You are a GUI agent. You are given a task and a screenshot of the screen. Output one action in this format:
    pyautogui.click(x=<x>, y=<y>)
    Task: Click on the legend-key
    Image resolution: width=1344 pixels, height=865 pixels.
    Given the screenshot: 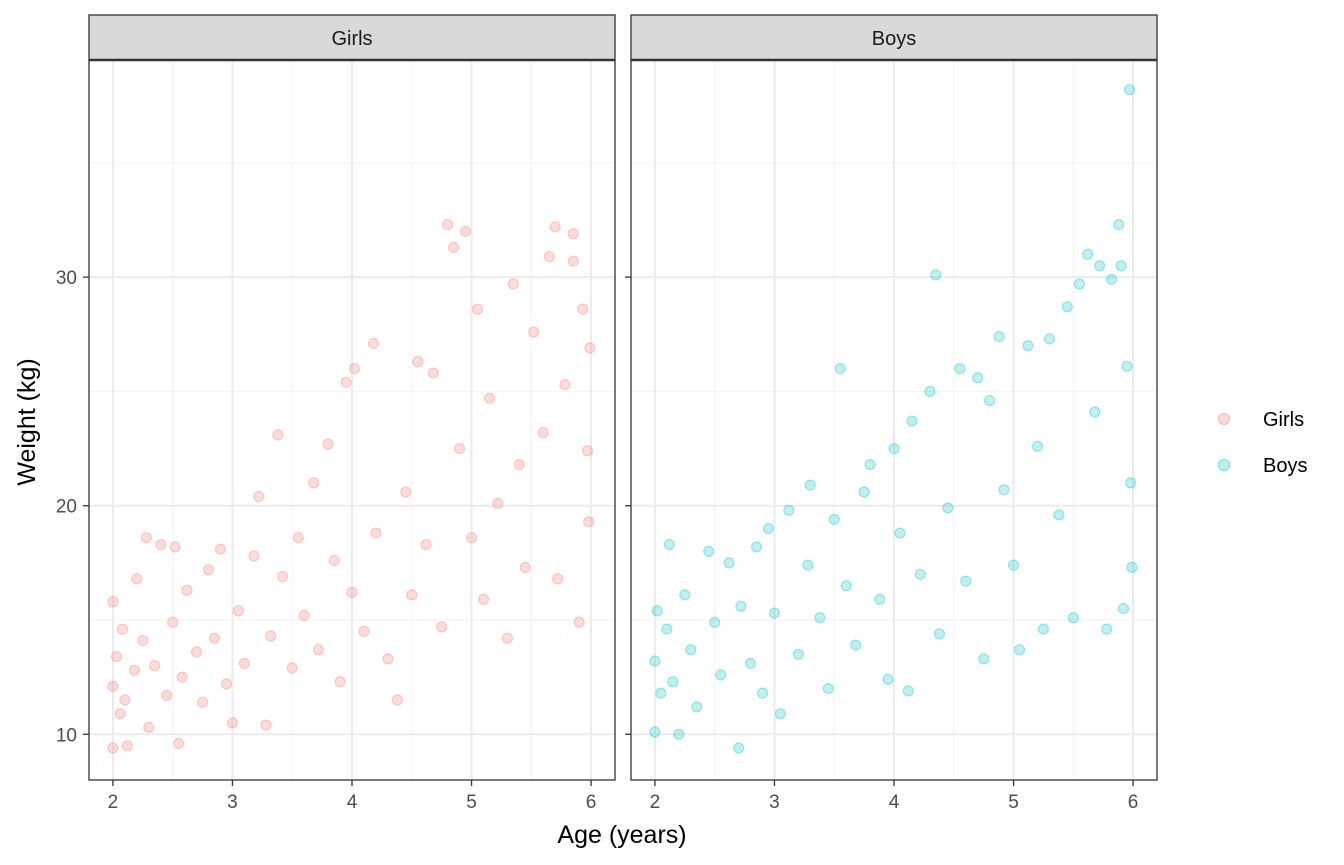 What is the action you would take?
    pyautogui.click(x=1224, y=465)
    